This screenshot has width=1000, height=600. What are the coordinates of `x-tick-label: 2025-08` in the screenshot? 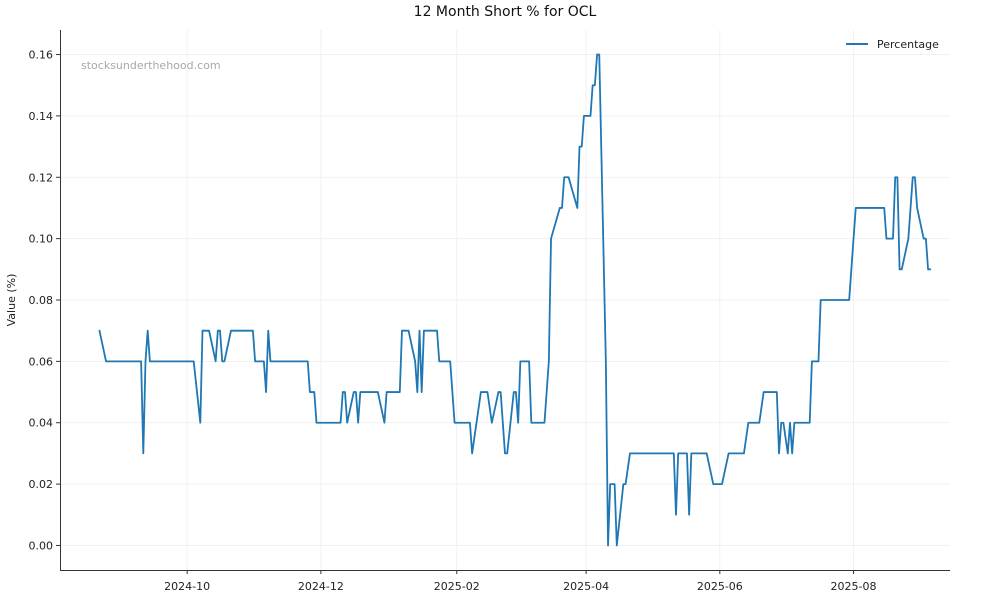 It's located at (854, 586).